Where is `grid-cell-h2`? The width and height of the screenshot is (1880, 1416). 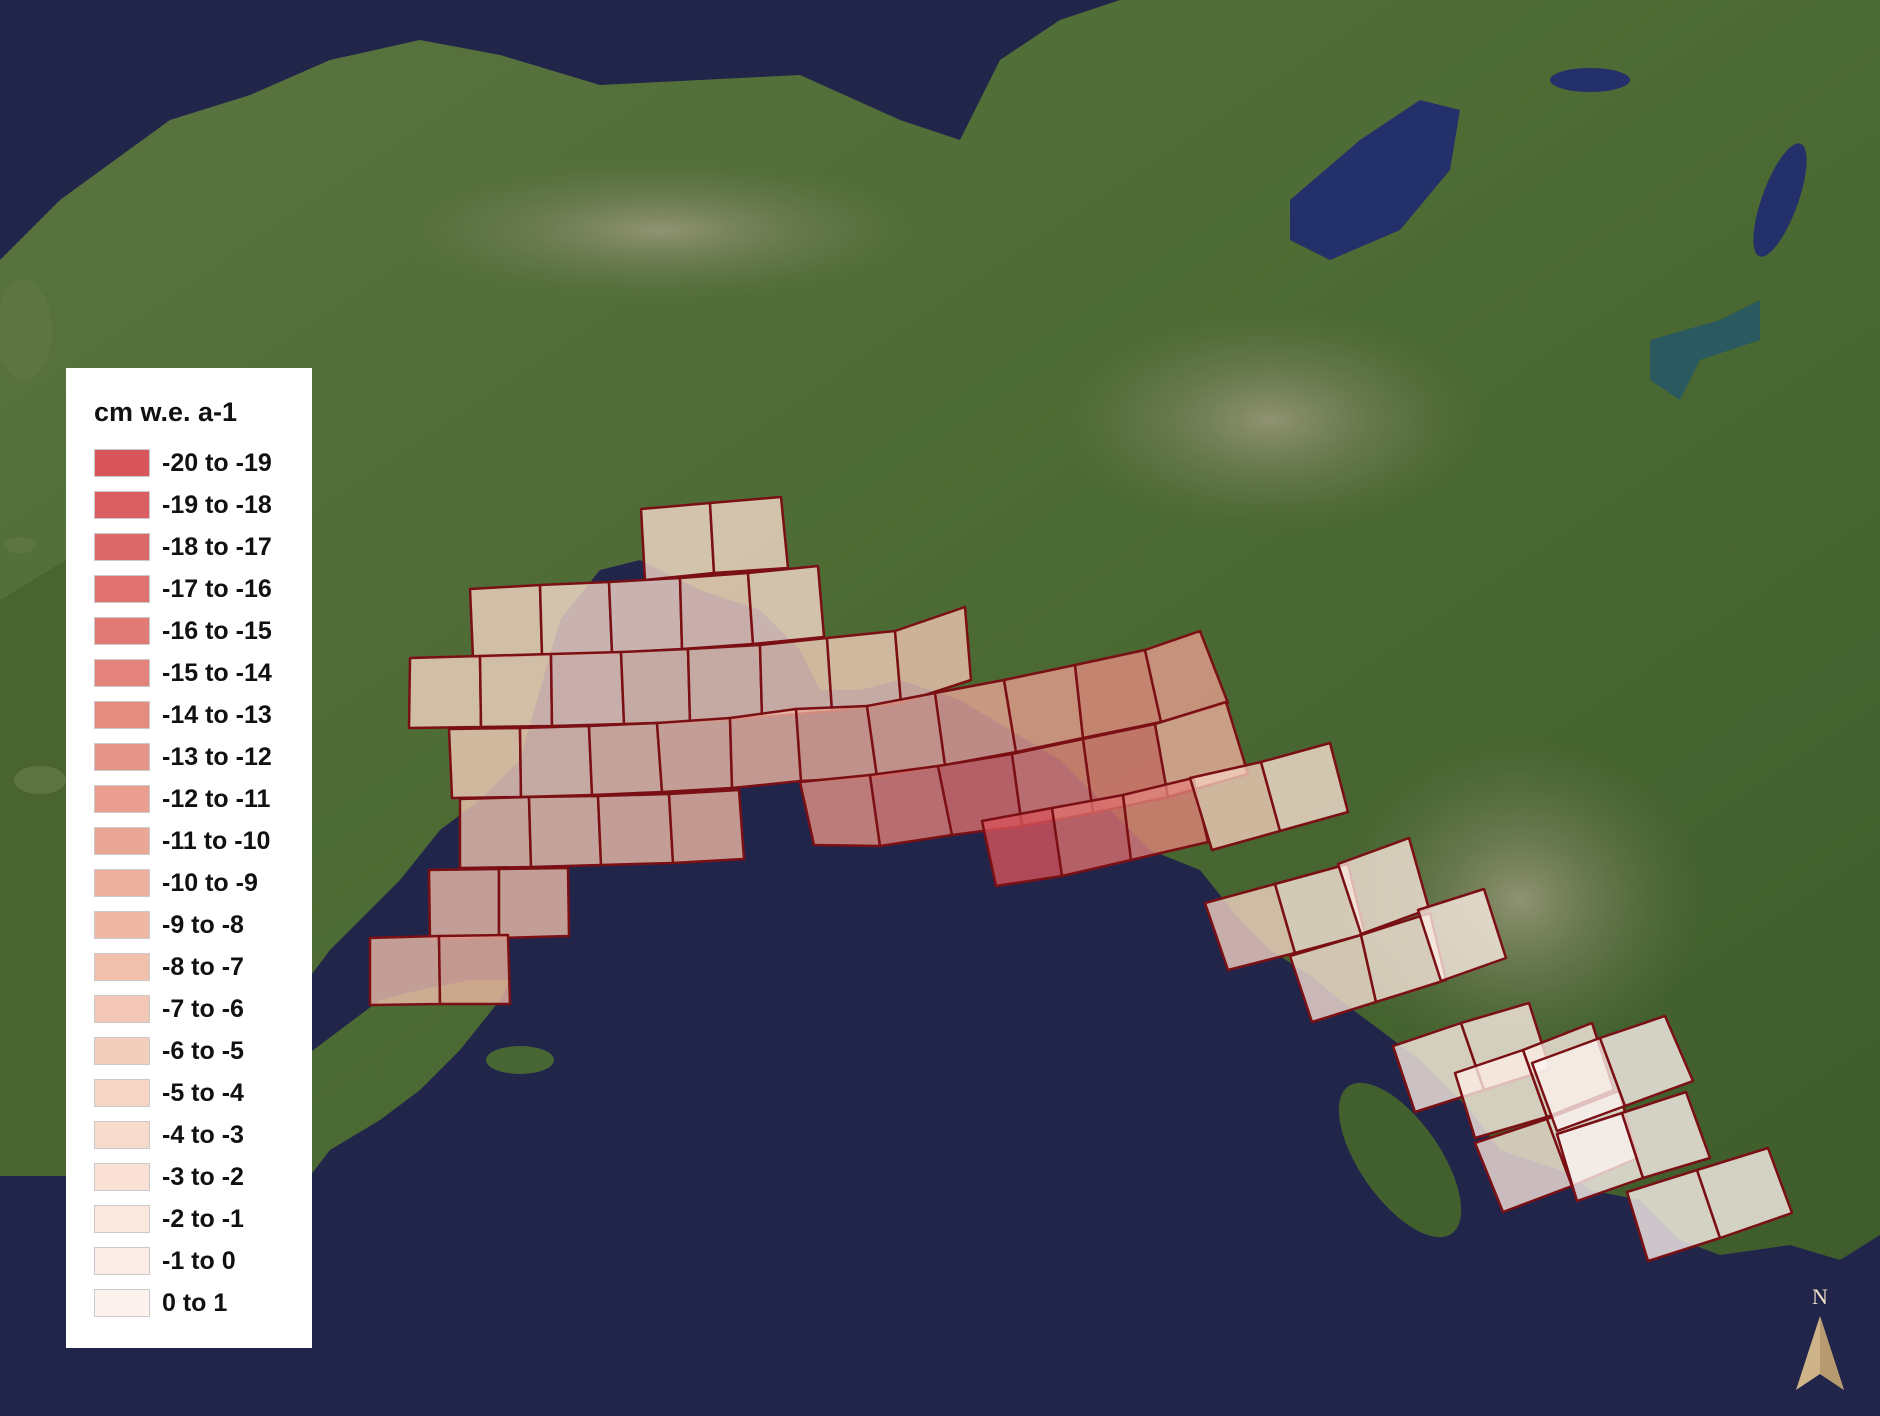
grid-cell-h2 is located at coordinates (1091, 835).